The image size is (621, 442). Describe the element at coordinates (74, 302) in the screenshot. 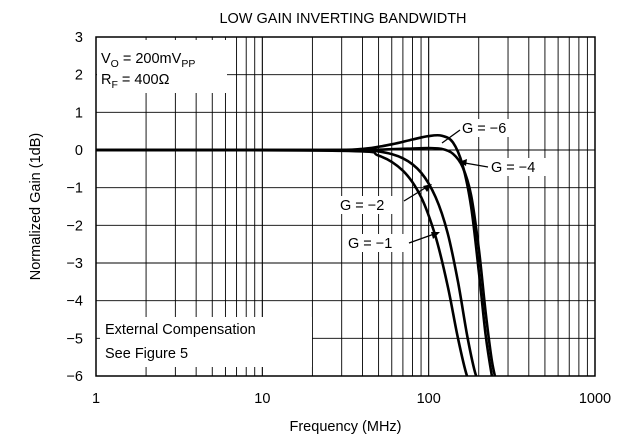

I see `y-tick-label: −4` at that location.